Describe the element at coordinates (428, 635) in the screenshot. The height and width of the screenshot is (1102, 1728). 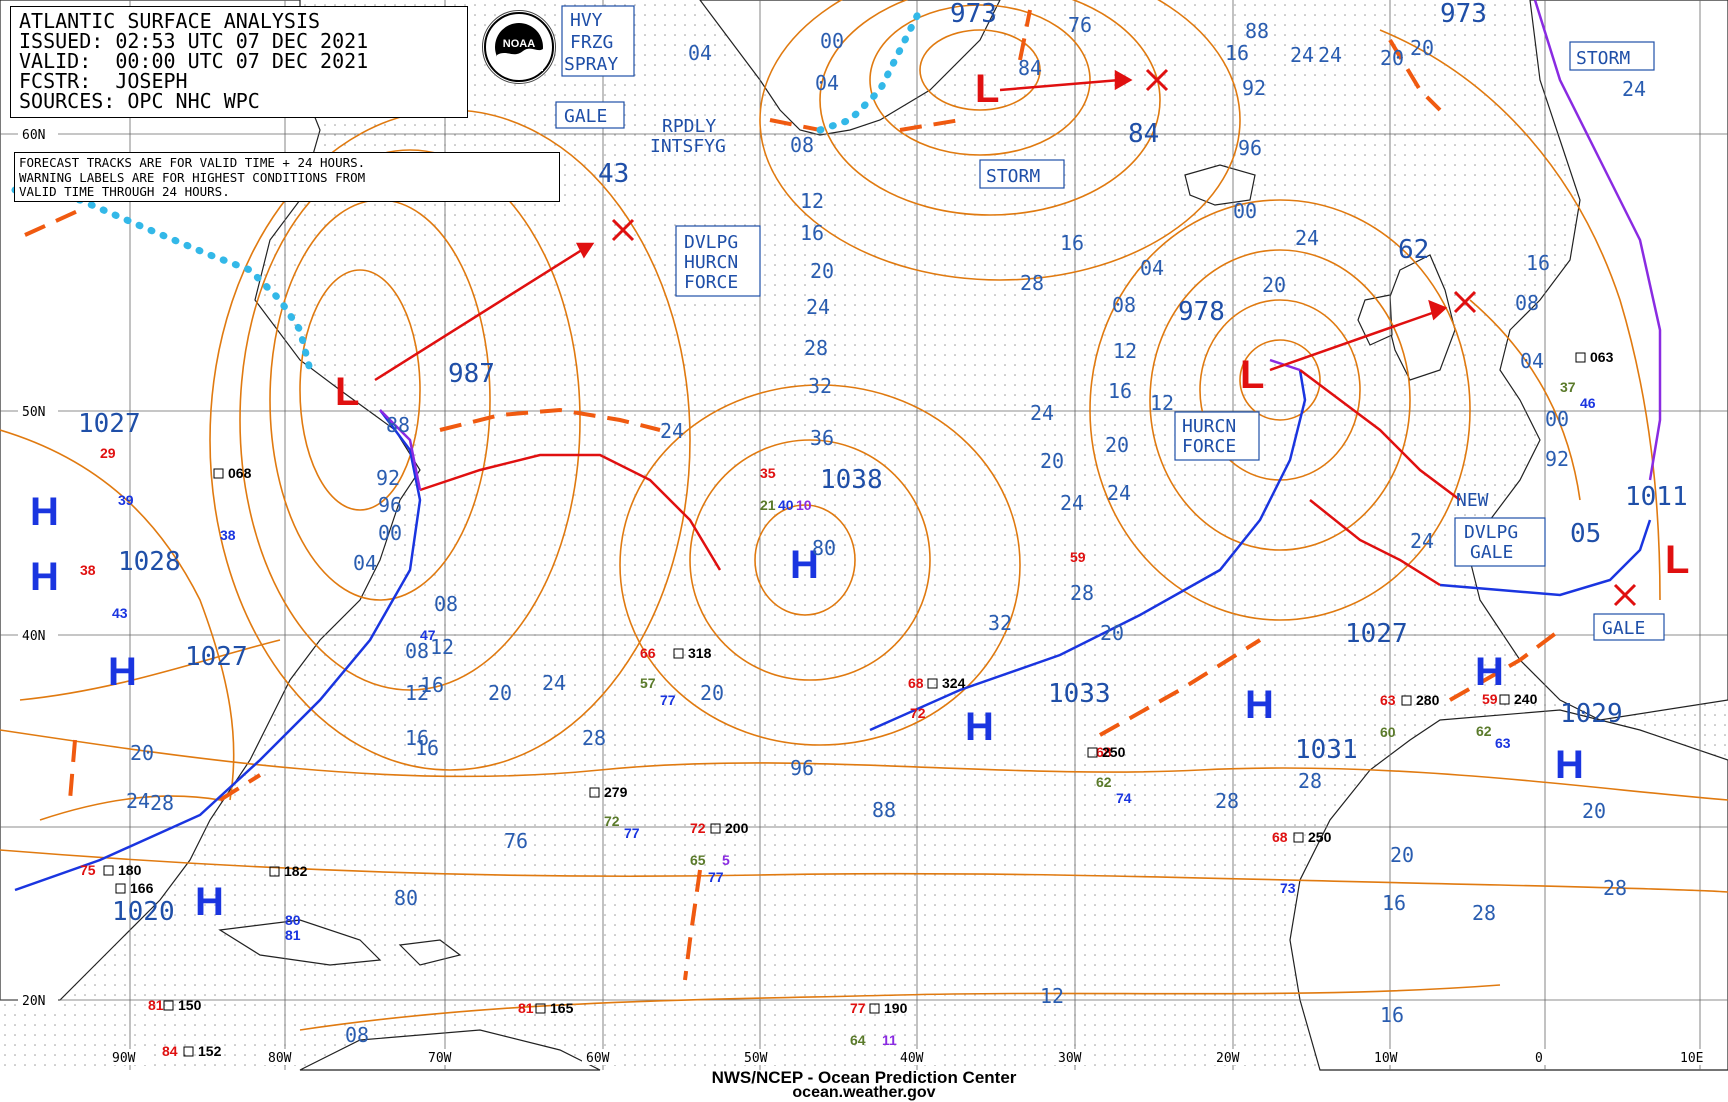
I see `station-obs-value: 47` at that location.